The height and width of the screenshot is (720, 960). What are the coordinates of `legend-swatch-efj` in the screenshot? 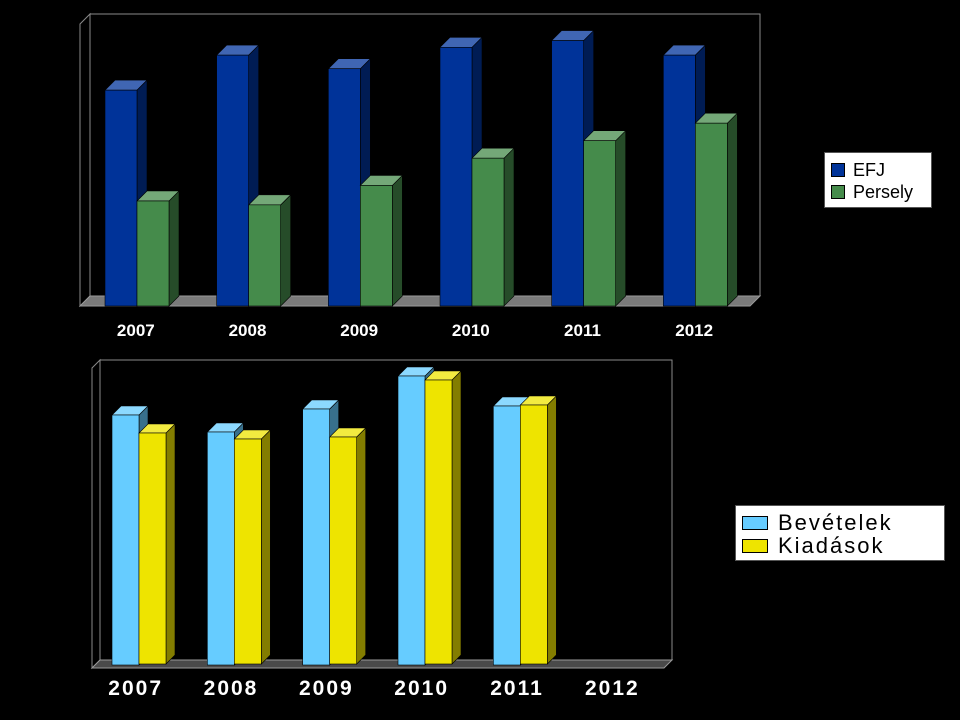 It's located at (838, 170).